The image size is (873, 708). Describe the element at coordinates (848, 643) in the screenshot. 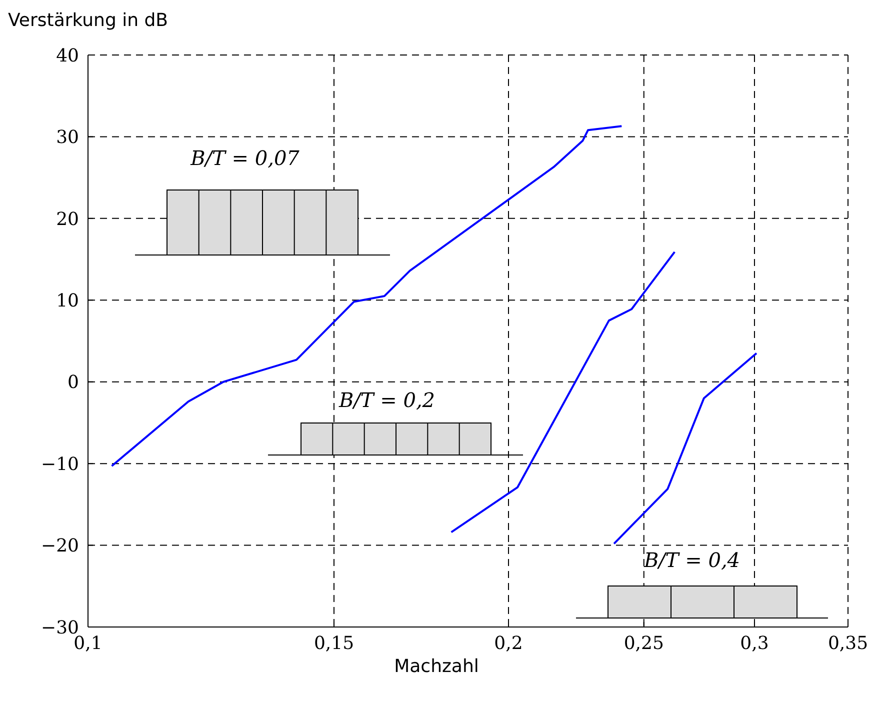

I see `x-tick-label: 0,35` at that location.